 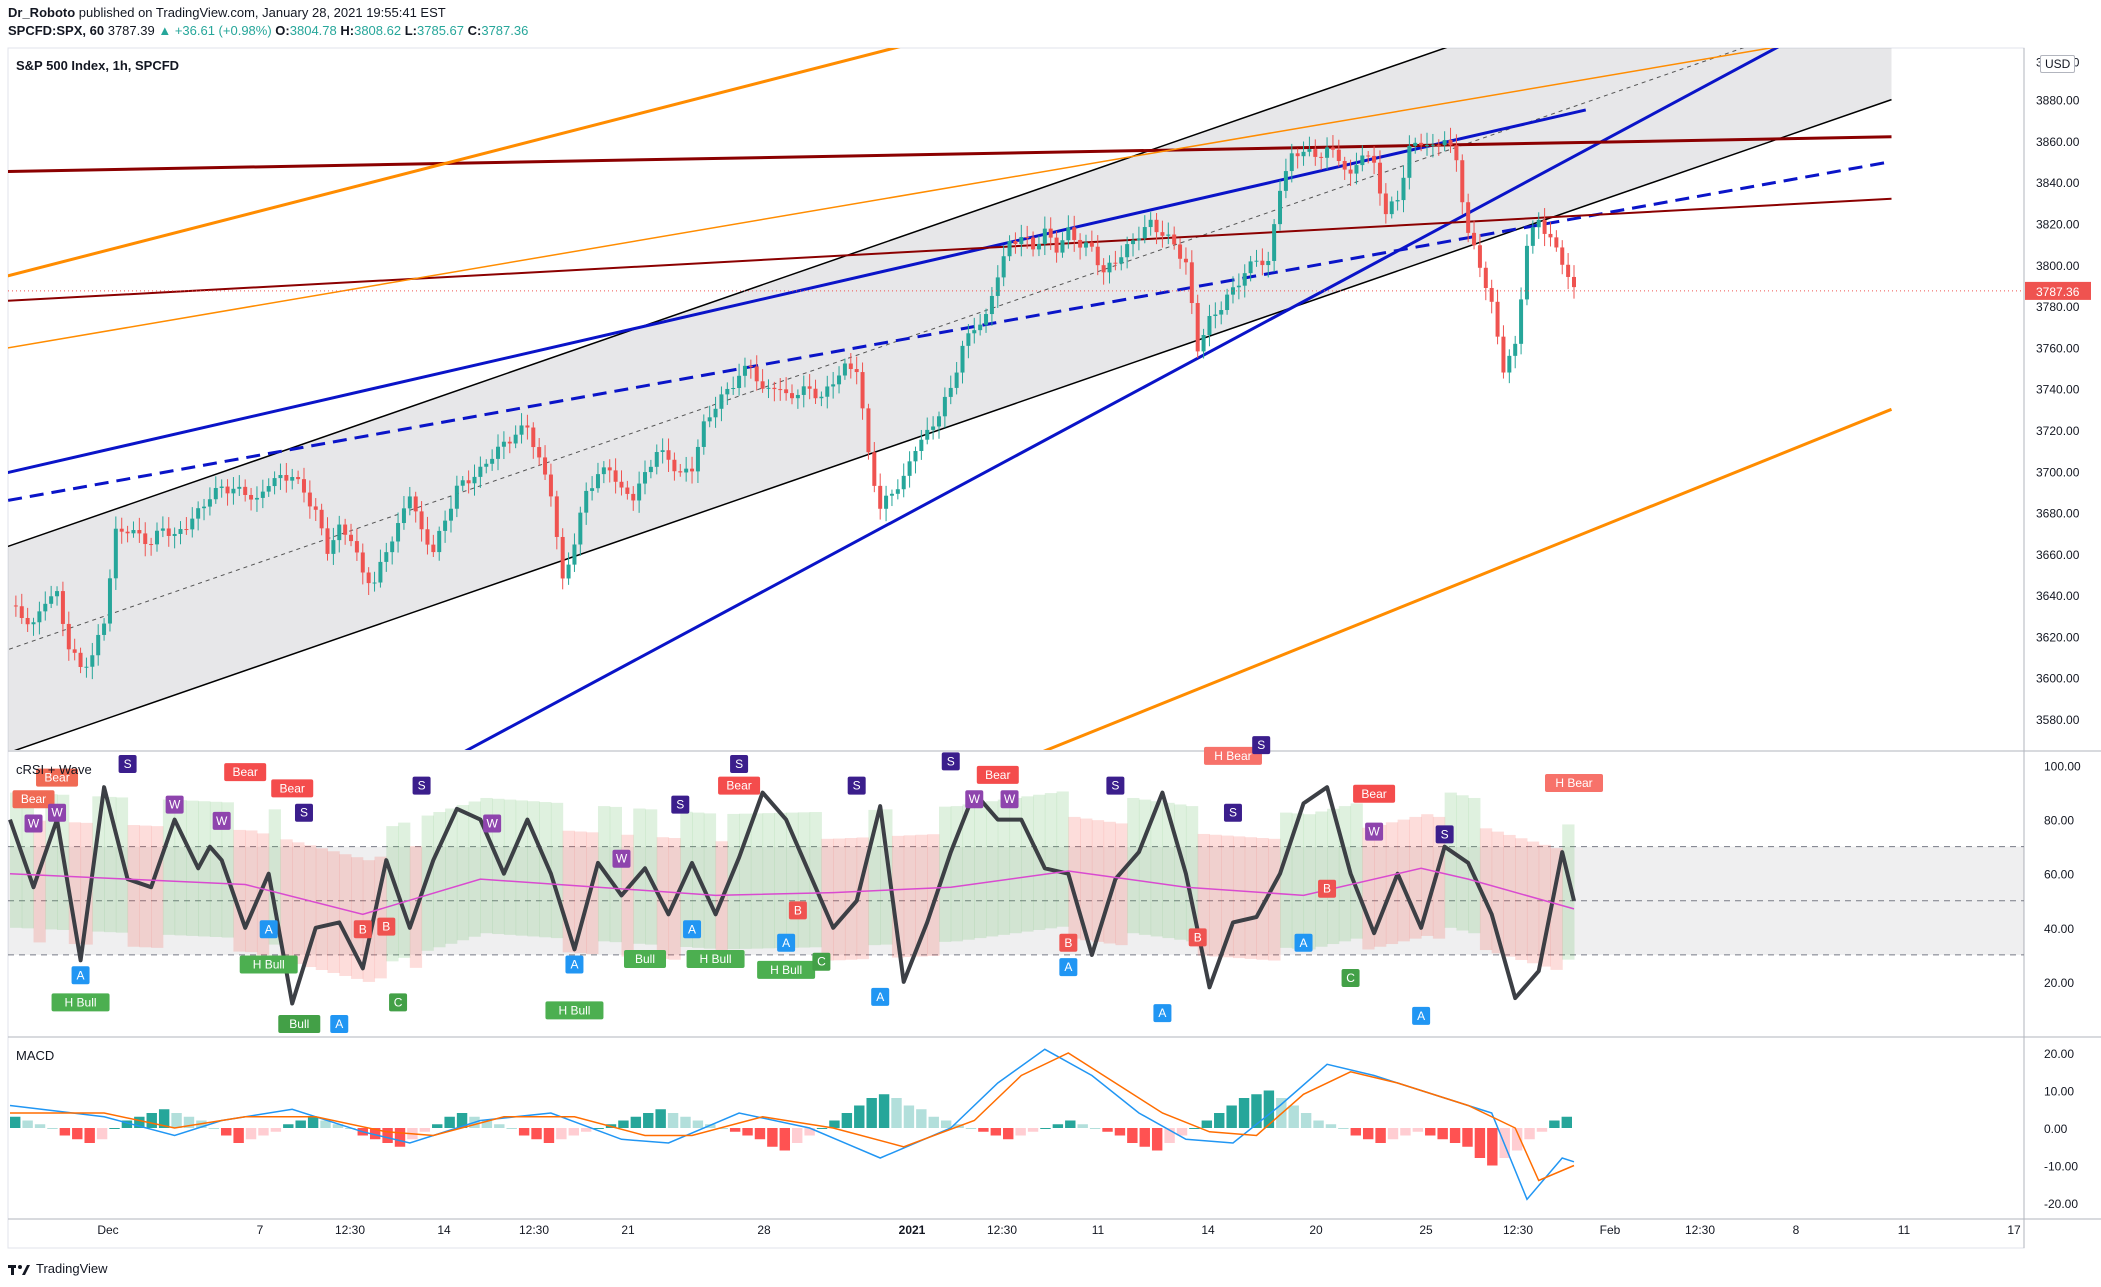 I want to click on a-signal-label, so click(x=692, y=929).